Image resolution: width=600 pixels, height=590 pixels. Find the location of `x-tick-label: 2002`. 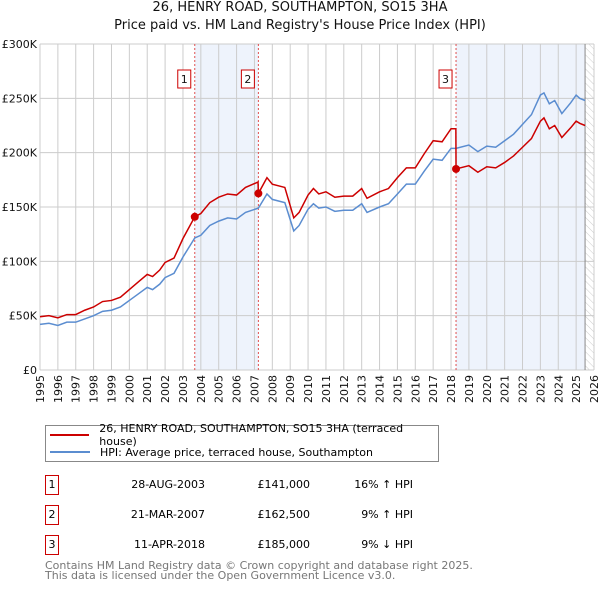

x-tick-label: 2002 is located at coordinates (165, 389).